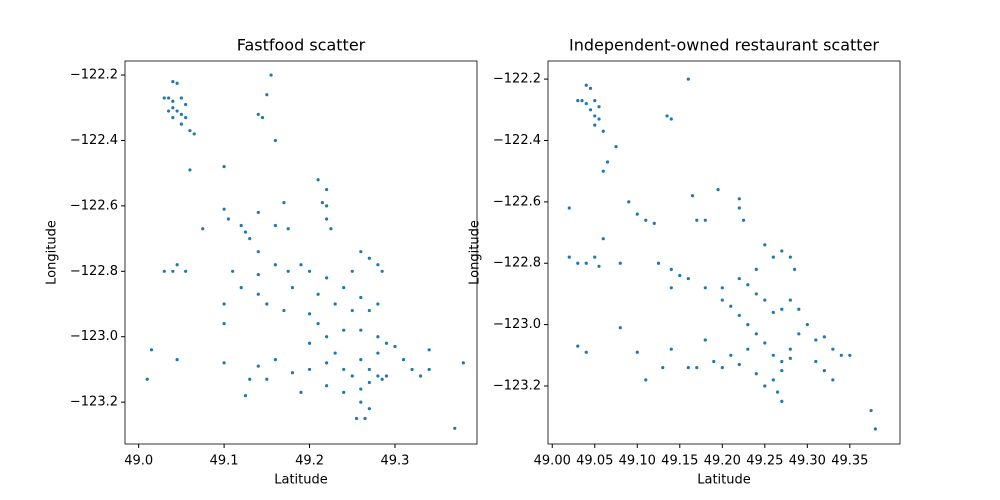  What do you see at coordinates (552, 461) in the screenshot?
I see `x-tick-label: 49.00` at bounding box center [552, 461].